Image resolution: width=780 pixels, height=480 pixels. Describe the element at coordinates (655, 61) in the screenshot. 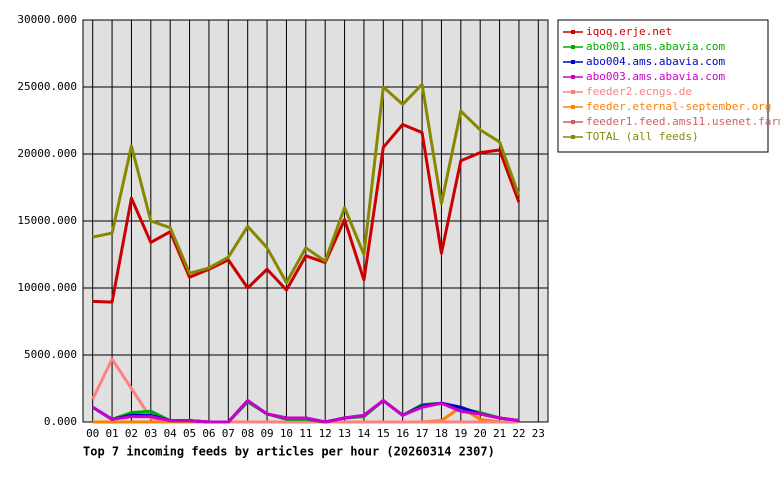

I see `legend-label: abo004.ams.abavia.com` at that location.